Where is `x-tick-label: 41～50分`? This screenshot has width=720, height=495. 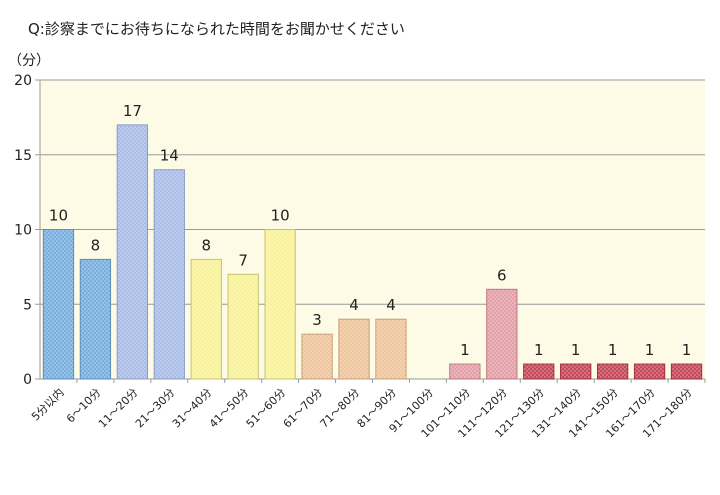
x-tick-label: 41～50分 is located at coordinates (229, 408).